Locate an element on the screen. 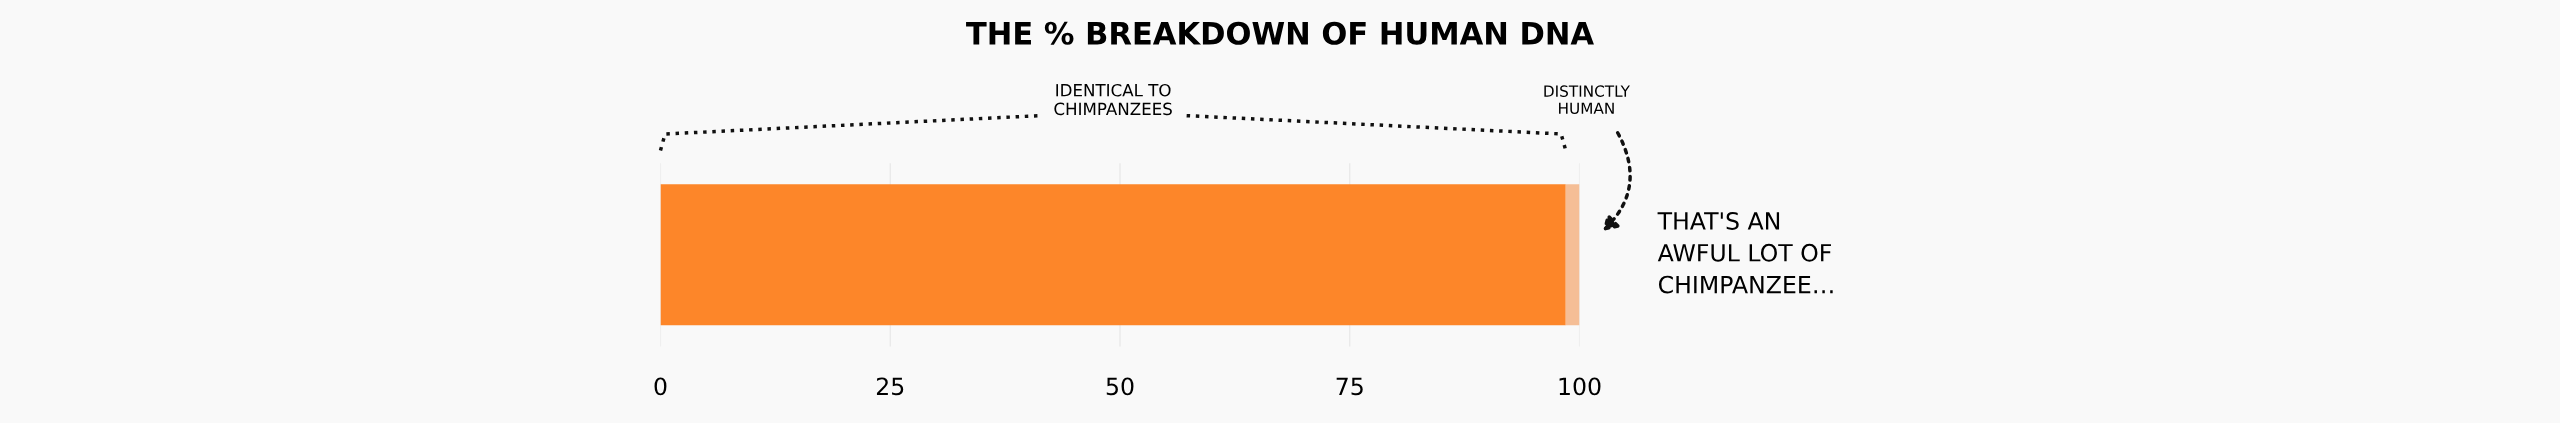 This screenshot has height=423, width=2560. x-tick-label: 75 is located at coordinates (1349, 386).